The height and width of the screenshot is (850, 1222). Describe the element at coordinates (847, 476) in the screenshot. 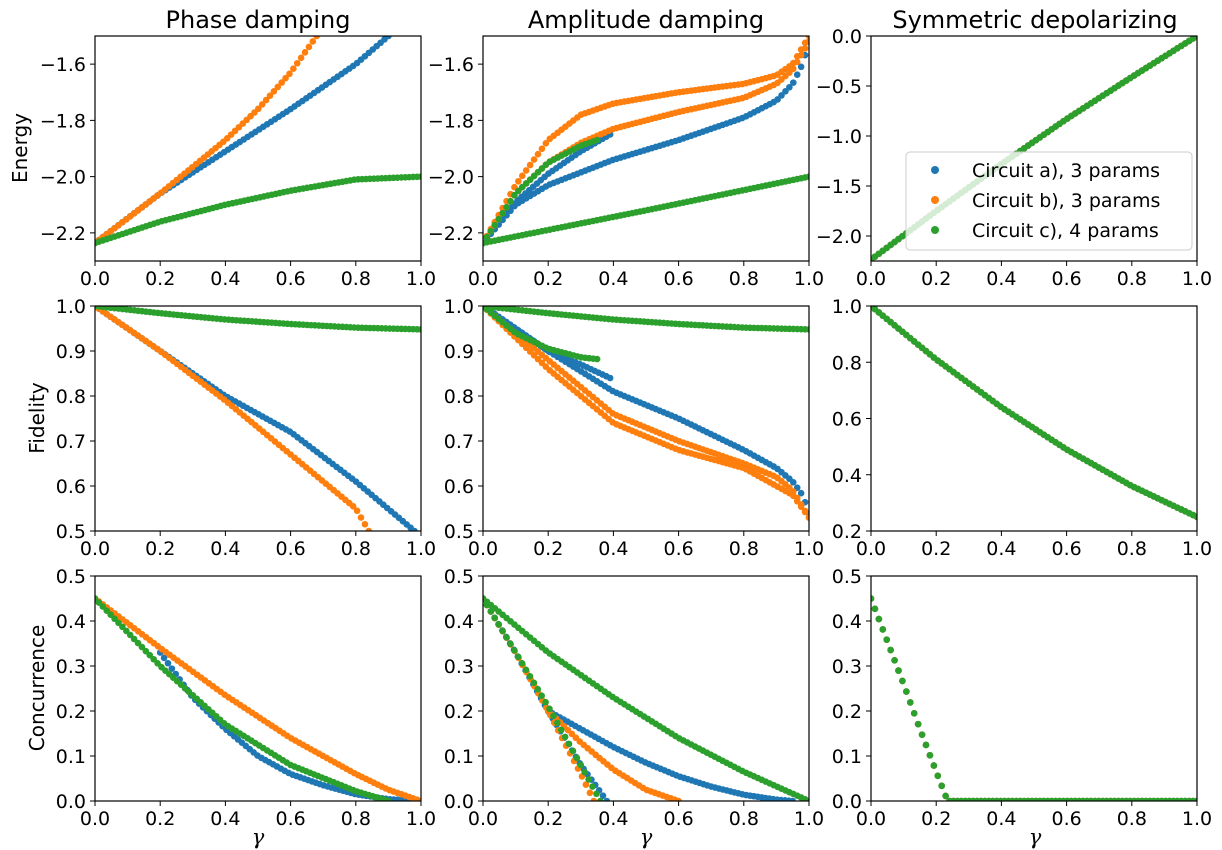

I see `y-tick-label: 0.4` at that location.